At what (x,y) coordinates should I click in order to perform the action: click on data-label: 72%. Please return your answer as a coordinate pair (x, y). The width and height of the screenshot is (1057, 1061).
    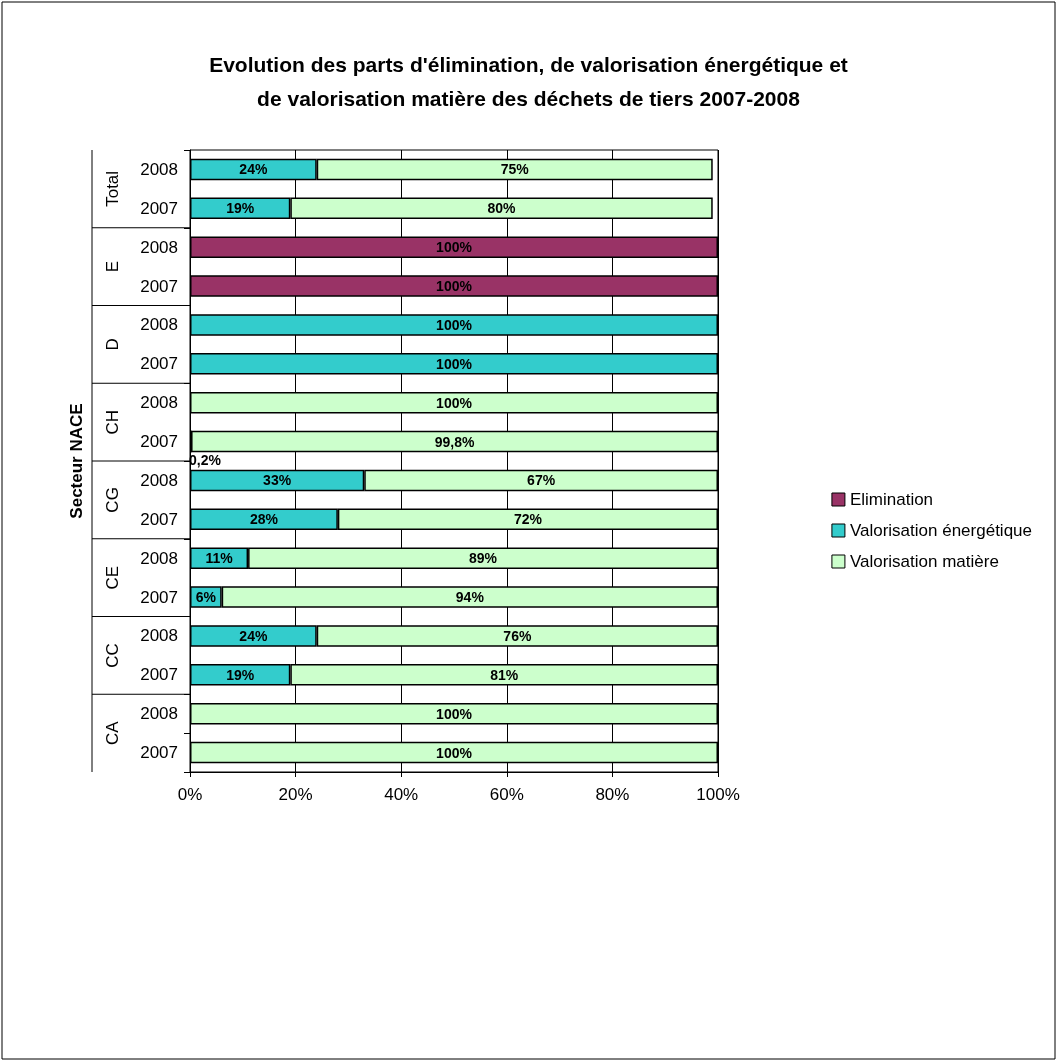
    Looking at the image, I should click on (528, 519).